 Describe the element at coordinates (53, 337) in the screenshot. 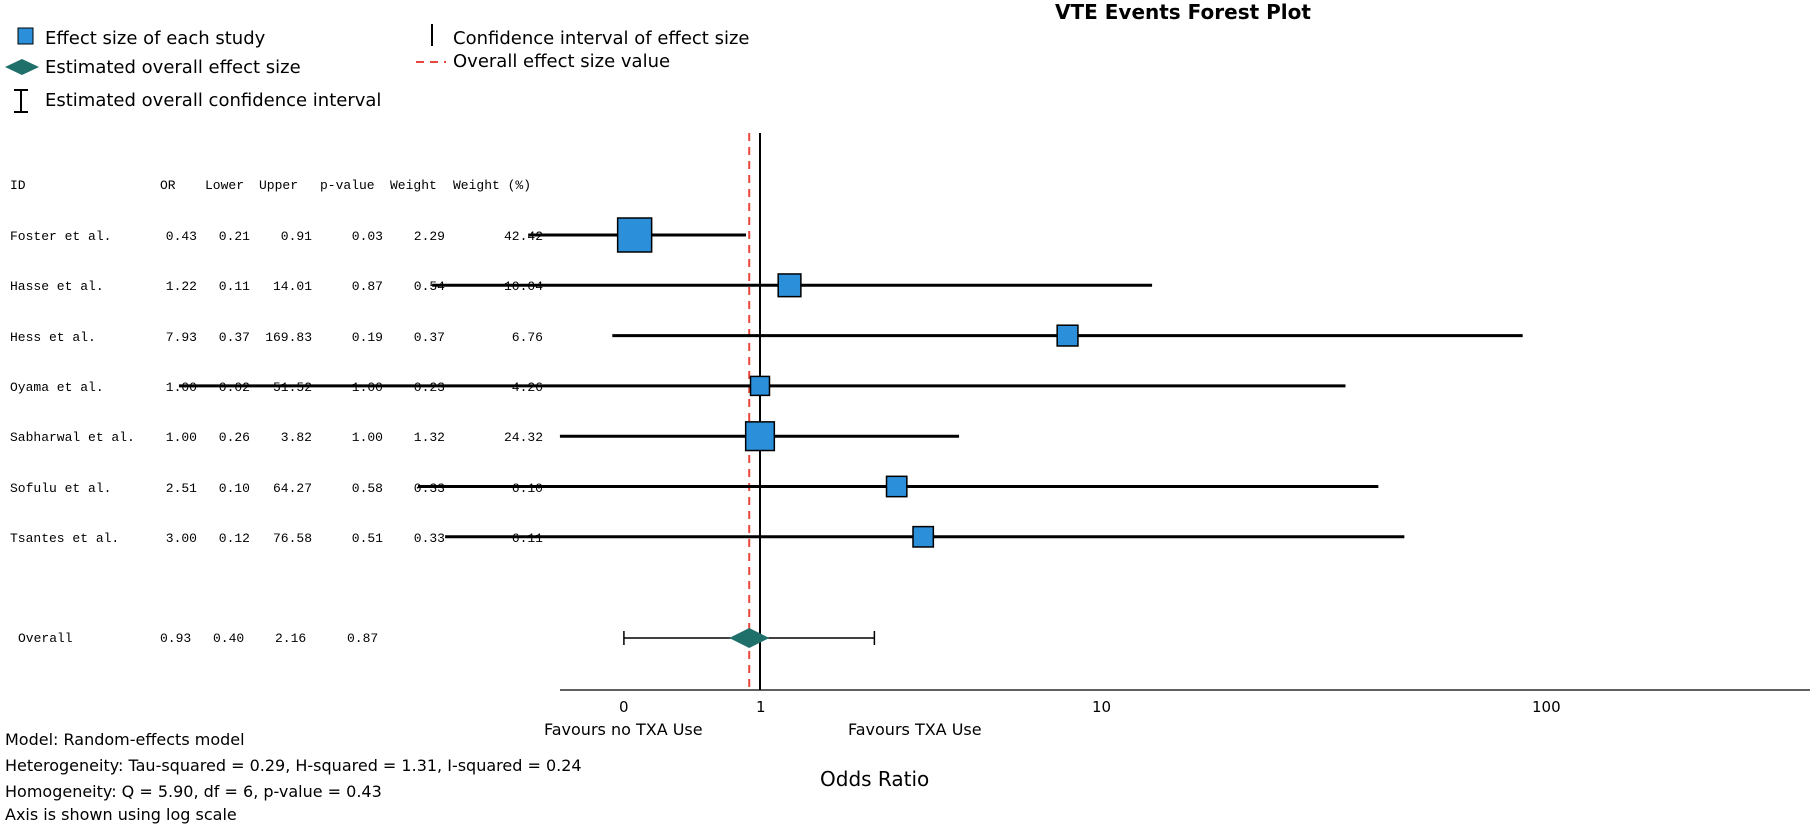

I see `row-id: Hess et al.` at that location.